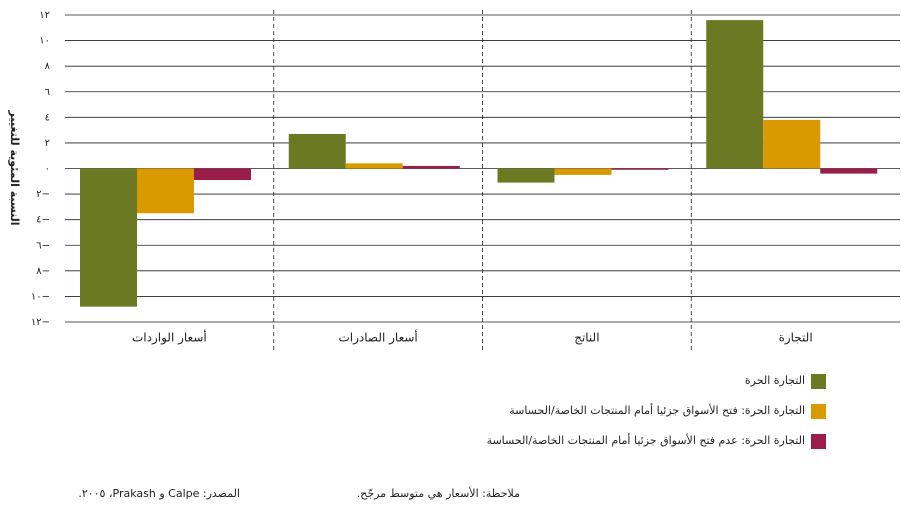  What do you see at coordinates (43, 220) in the screenshot?
I see `y-tick-label: ٤−` at bounding box center [43, 220].